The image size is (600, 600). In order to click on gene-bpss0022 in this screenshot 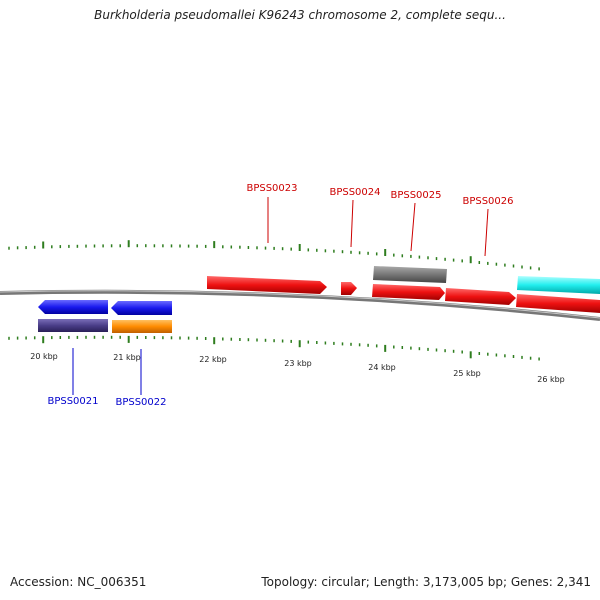, I will do `click(141, 308)`.